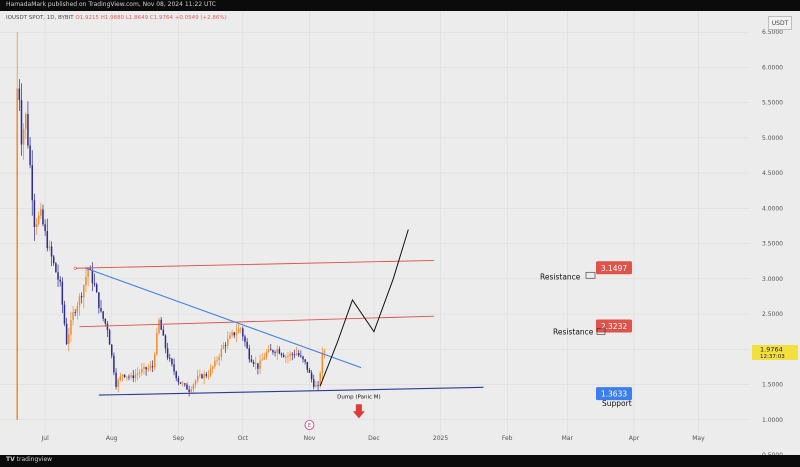 The height and width of the screenshot is (467, 800). Describe the element at coordinates (29, 459) in the screenshot. I see `tradingview-logo: TV tradingview` at that location.